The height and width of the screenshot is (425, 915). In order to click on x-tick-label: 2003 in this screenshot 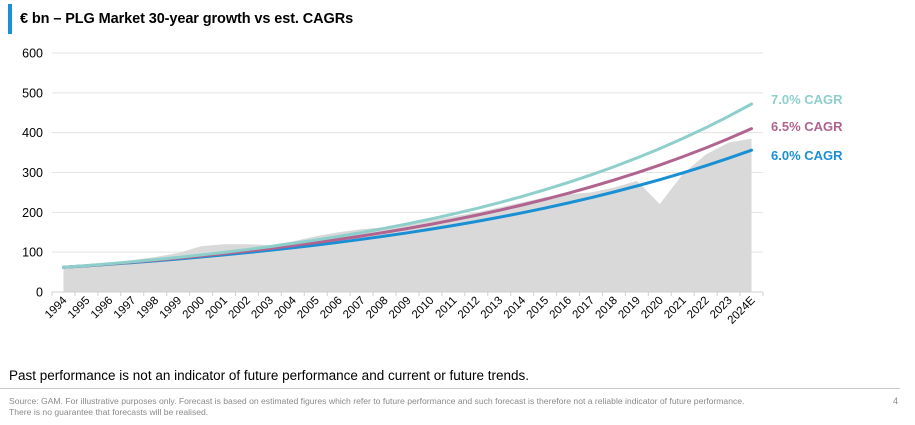, I will do `click(262, 308)`.